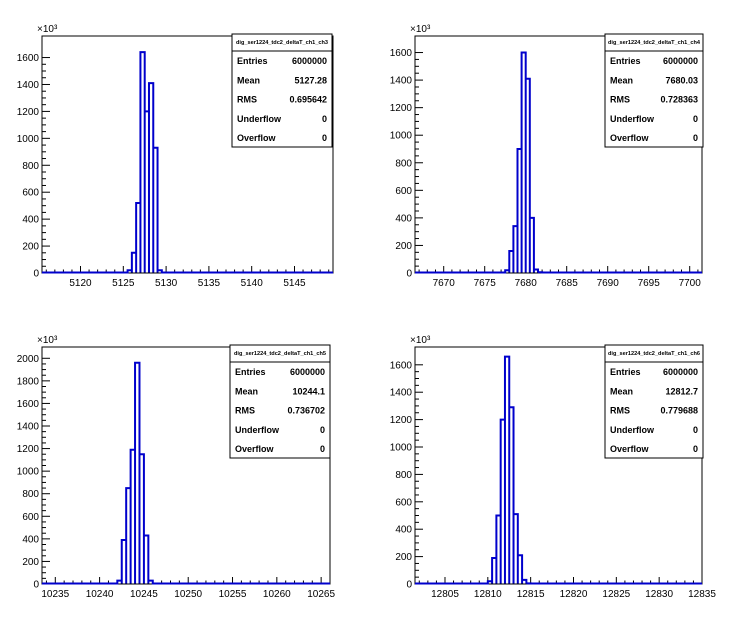  What do you see at coordinates (526, 283) in the screenshot?
I see `x-tick-label: 7680` at bounding box center [526, 283].